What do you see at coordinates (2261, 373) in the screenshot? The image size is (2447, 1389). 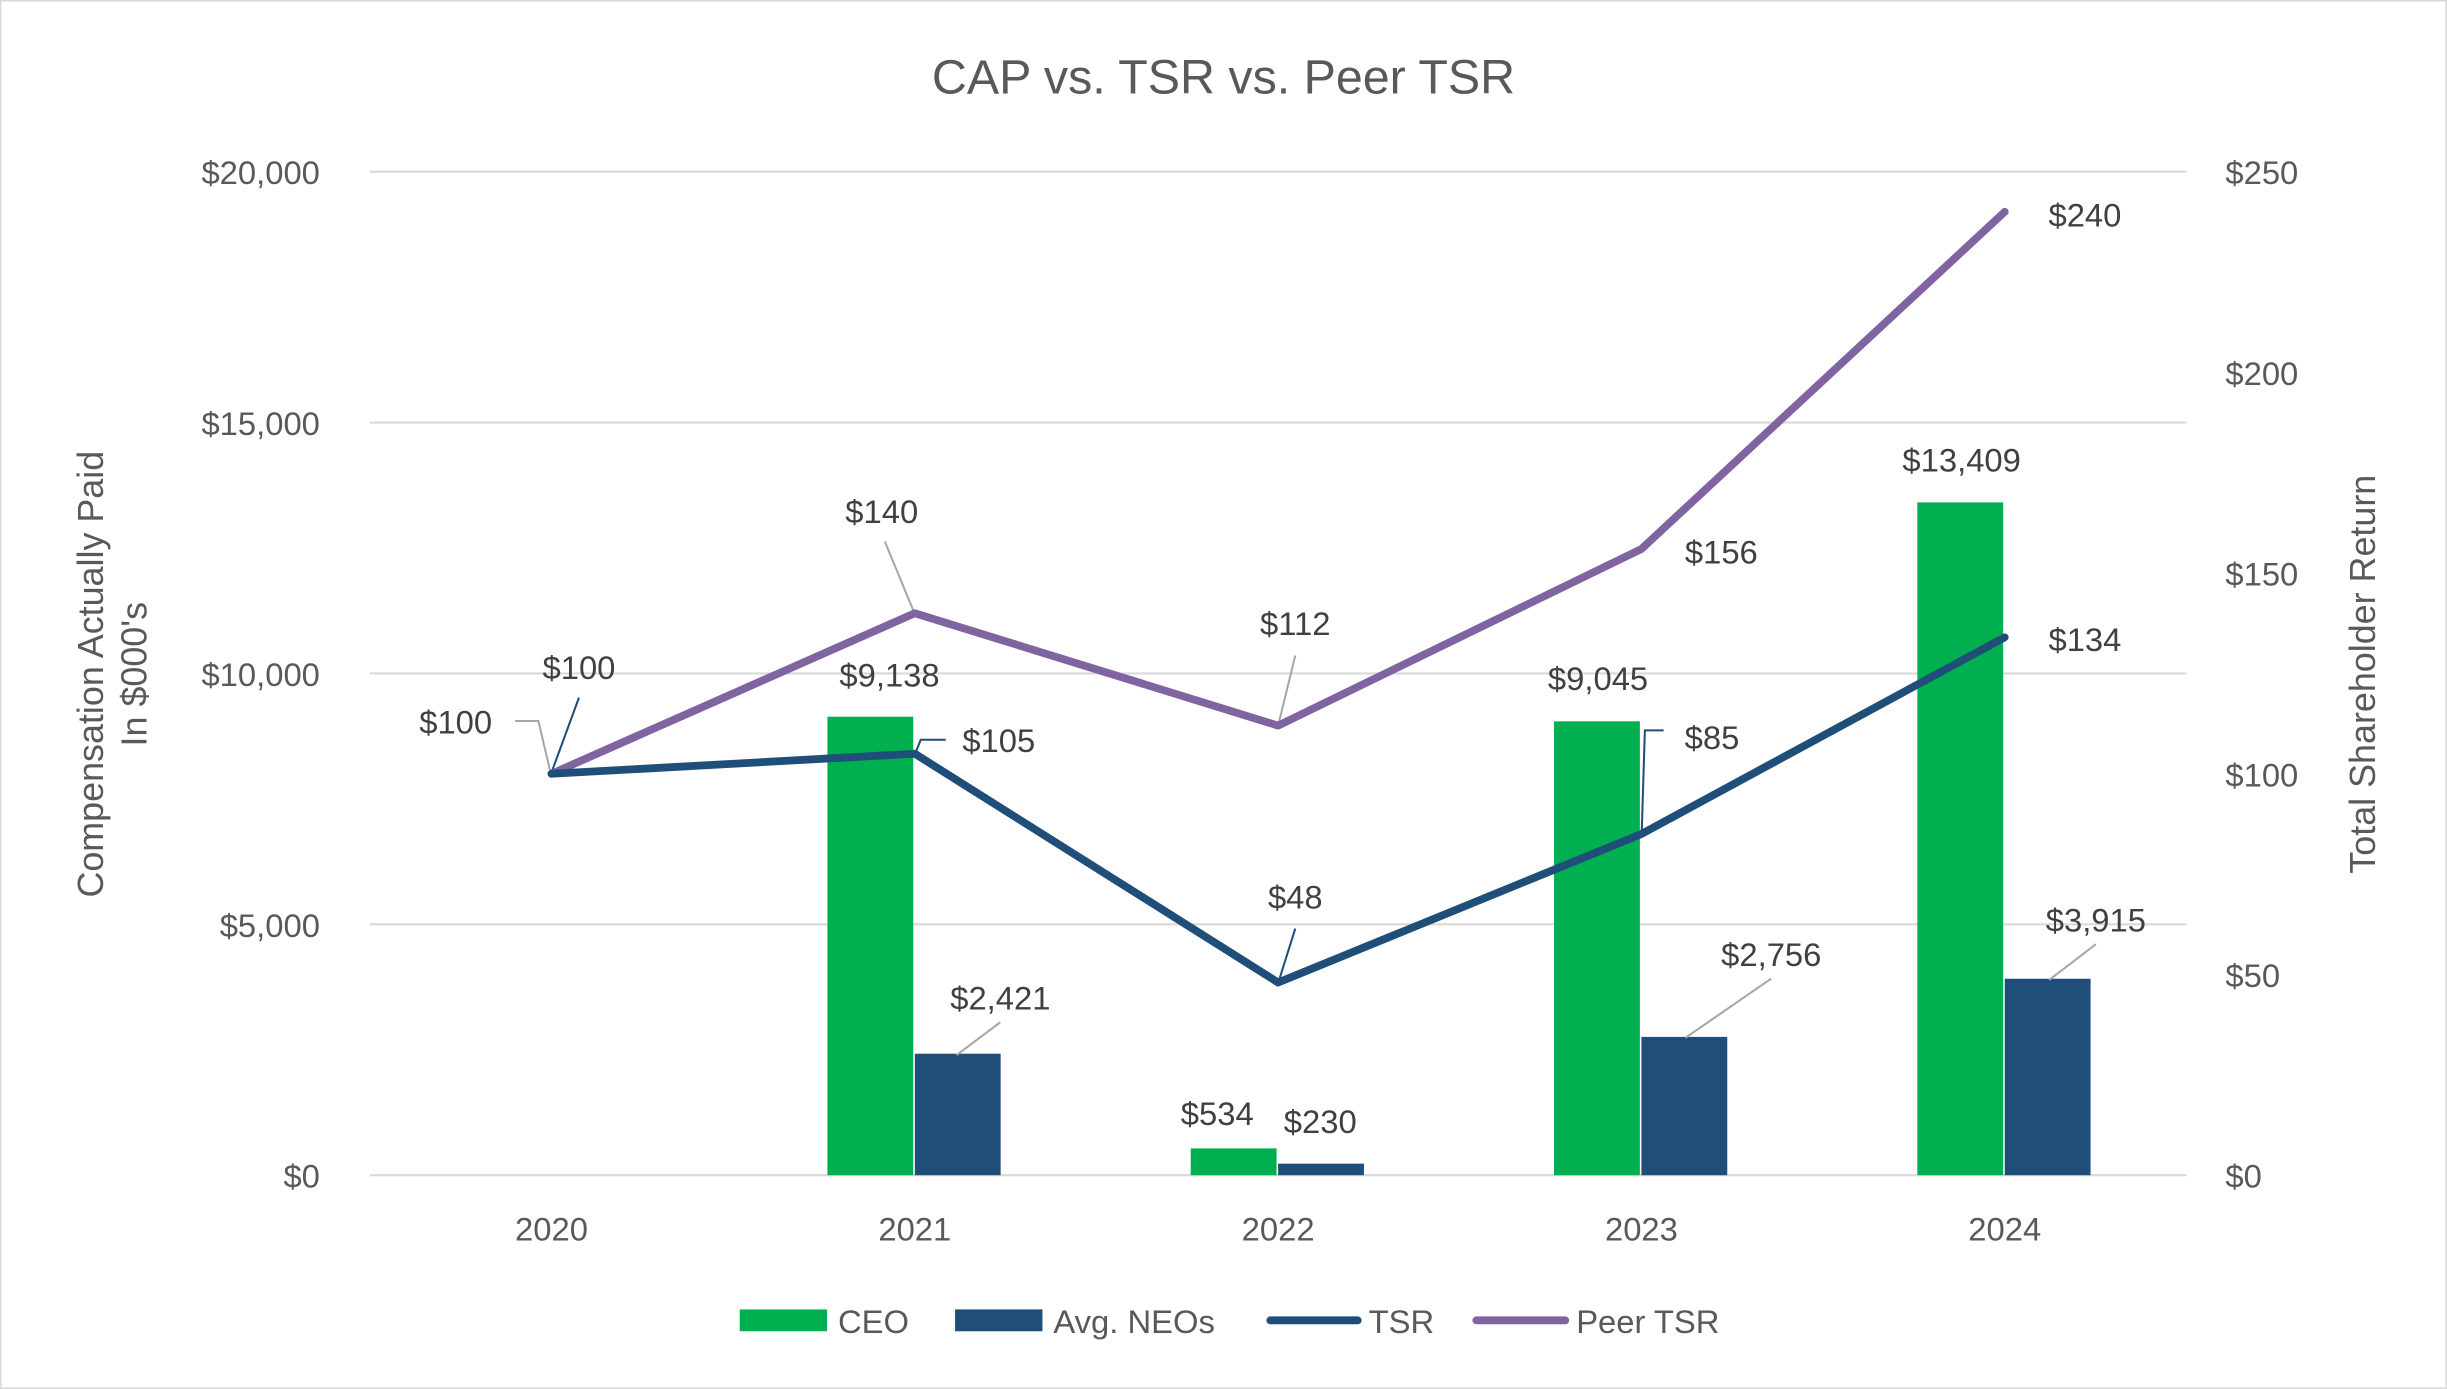 I see `y2-tick-label: $200` at bounding box center [2261, 373].